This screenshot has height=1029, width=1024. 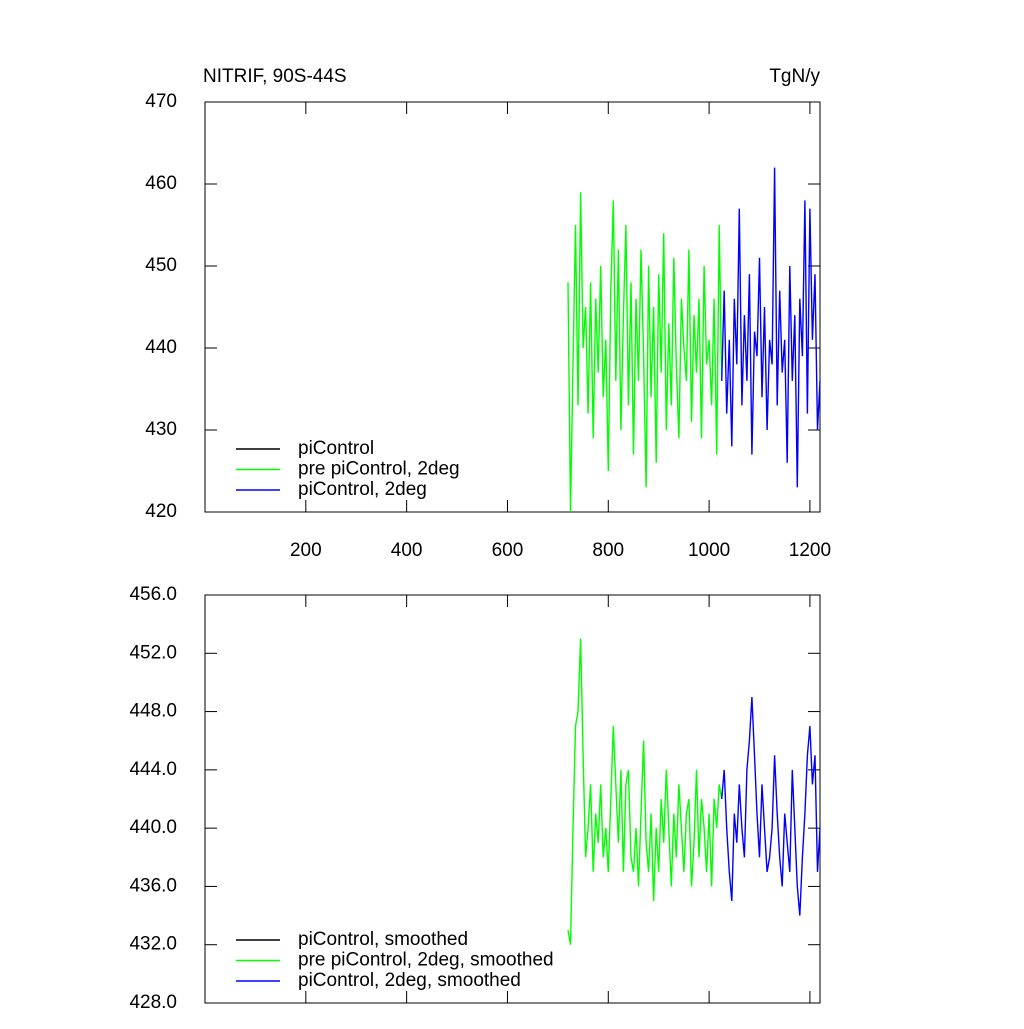 I want to click on y-tick-label: 436.0, so click(x=153, y=885).